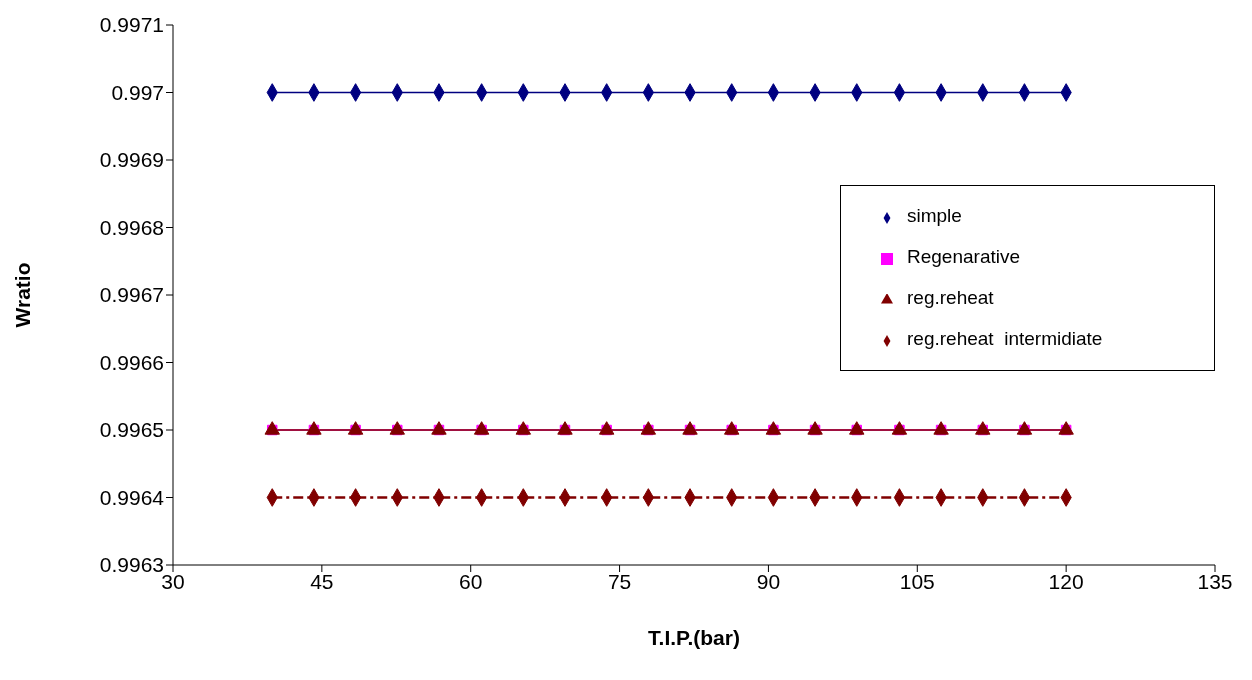  Describe the element at coordinates (471, 581) in the screenshot. I see `x-tick-label: 60` at that location.